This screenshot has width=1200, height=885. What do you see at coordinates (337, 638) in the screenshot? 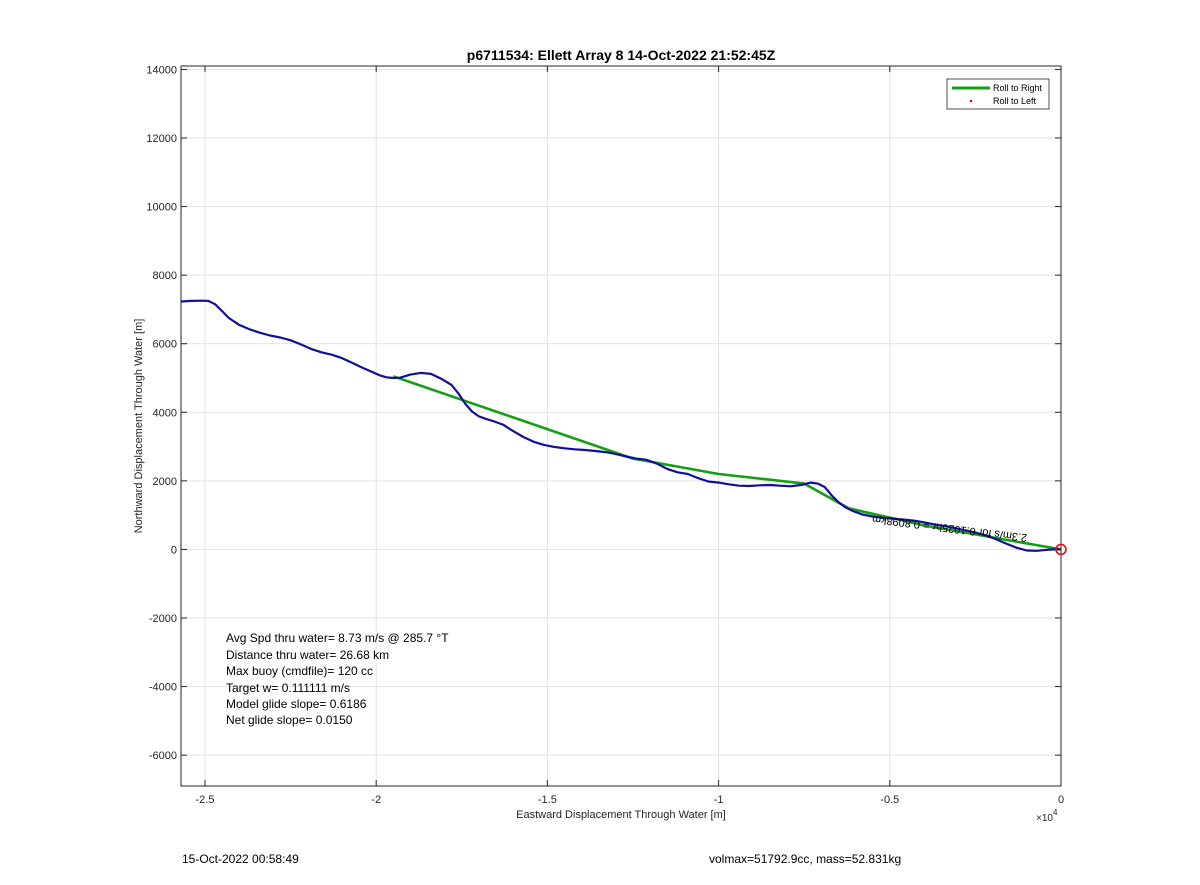
I see `annotation-avg-speed: Avg Spd thru water= 8.73 m/s @ 285.7 °T` at bounding box center [337, 638].